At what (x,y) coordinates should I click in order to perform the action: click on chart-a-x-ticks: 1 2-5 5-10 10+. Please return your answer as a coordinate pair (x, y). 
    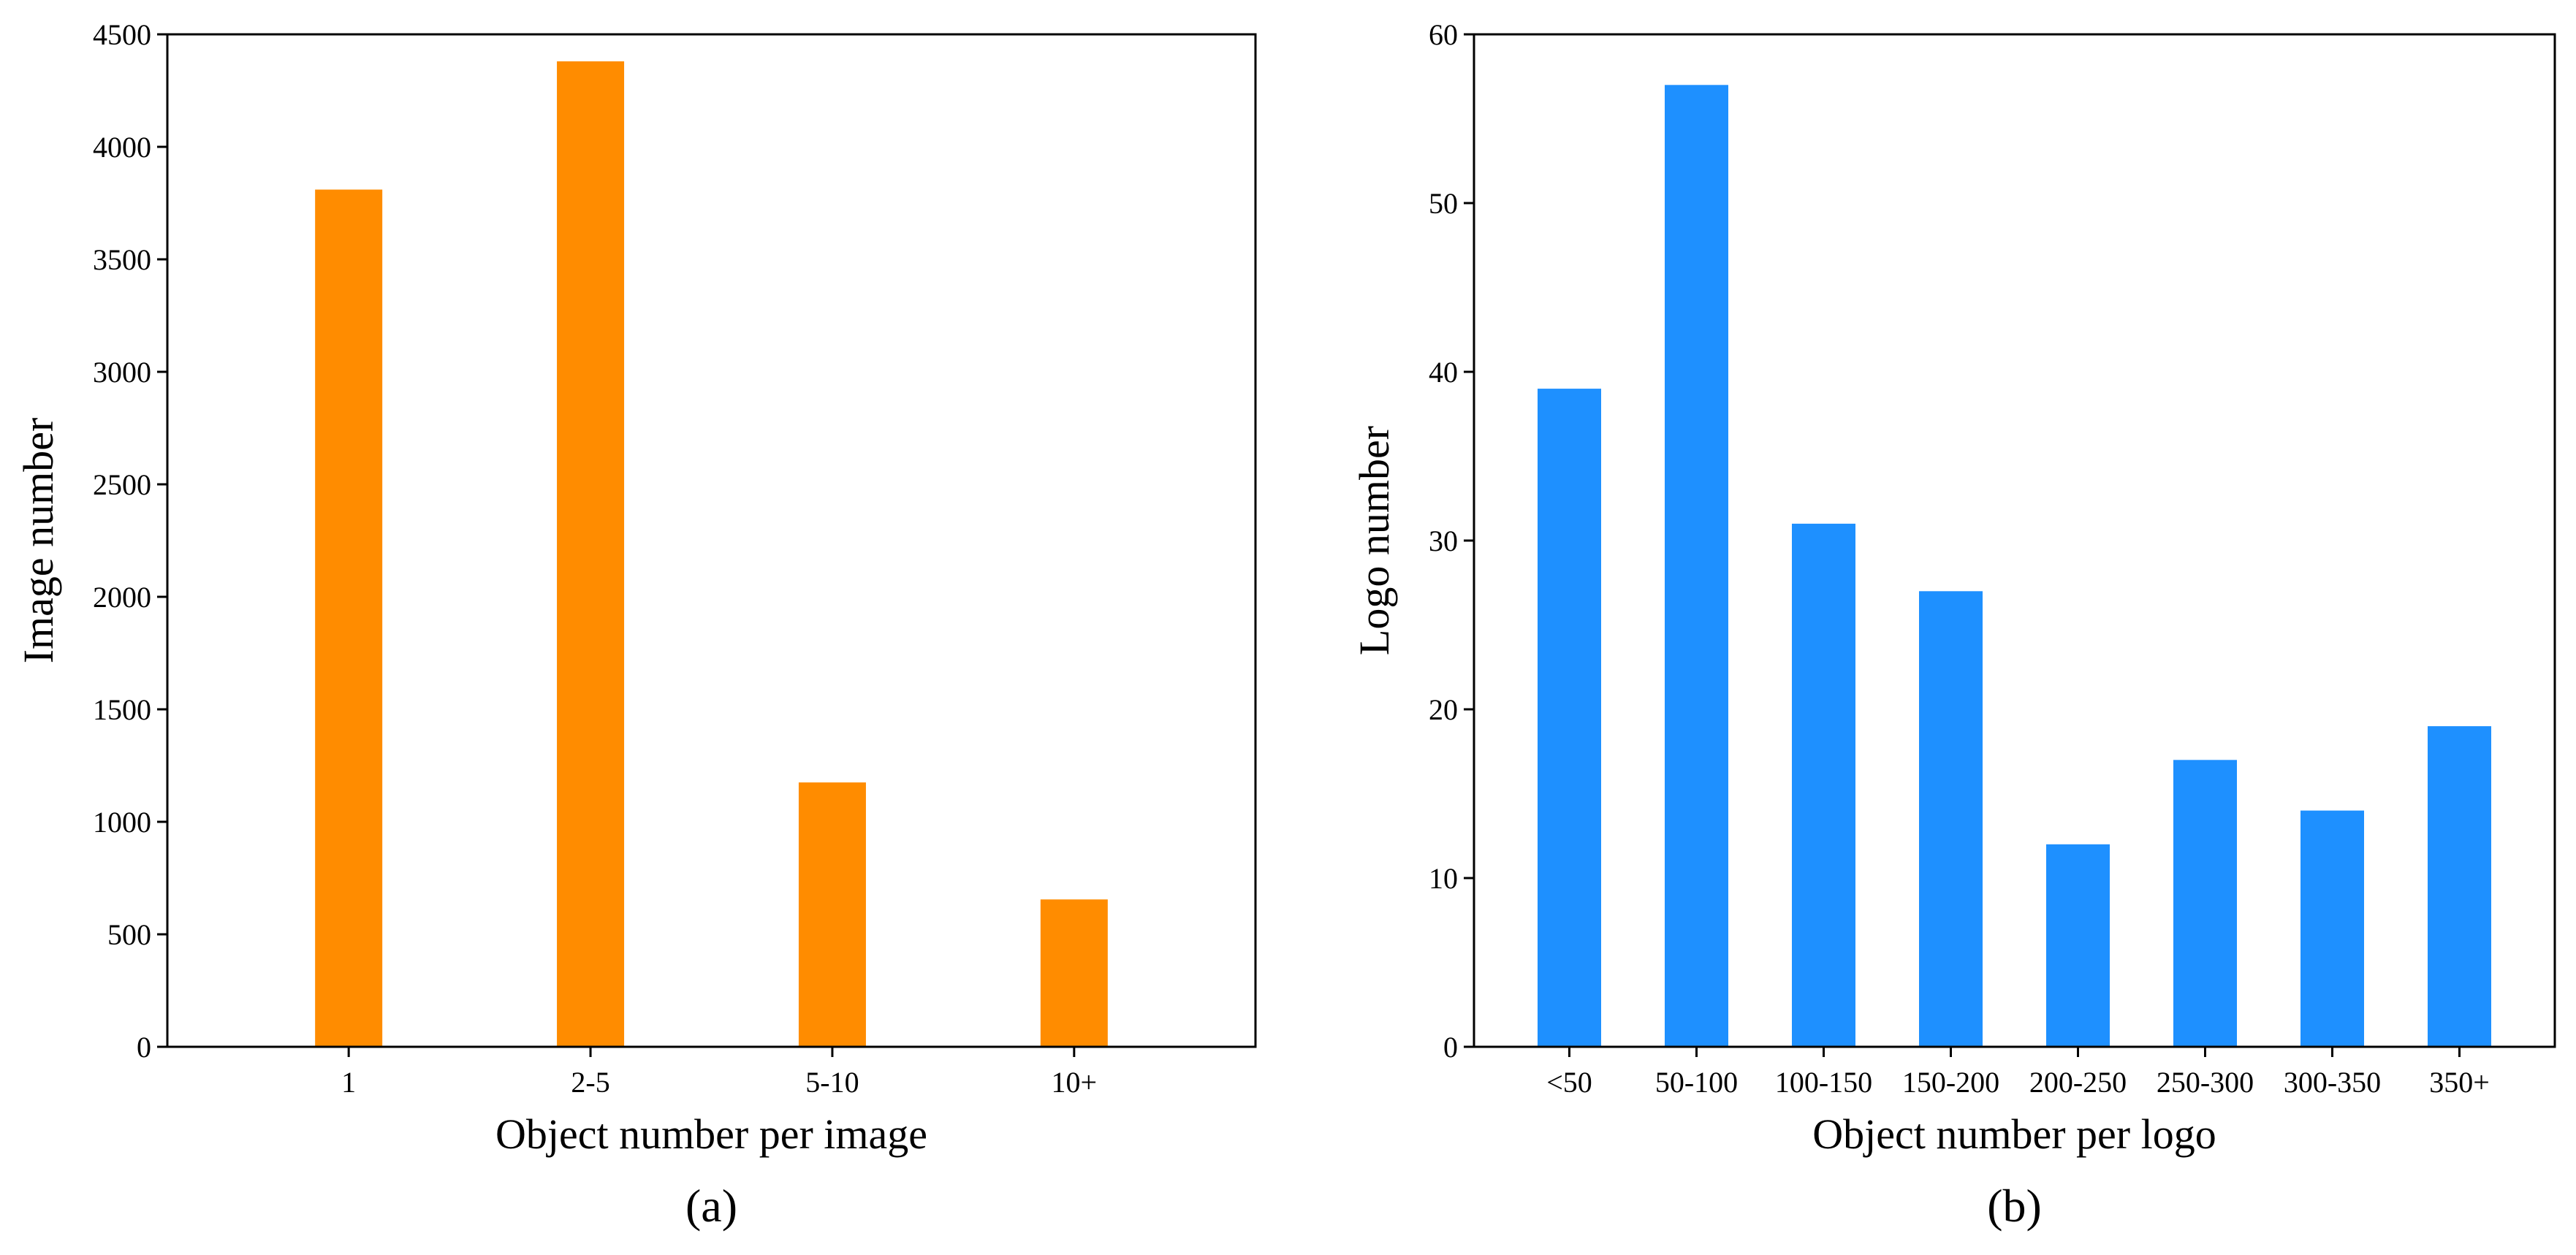
    Looking at the image, I should click on (719, 1073).